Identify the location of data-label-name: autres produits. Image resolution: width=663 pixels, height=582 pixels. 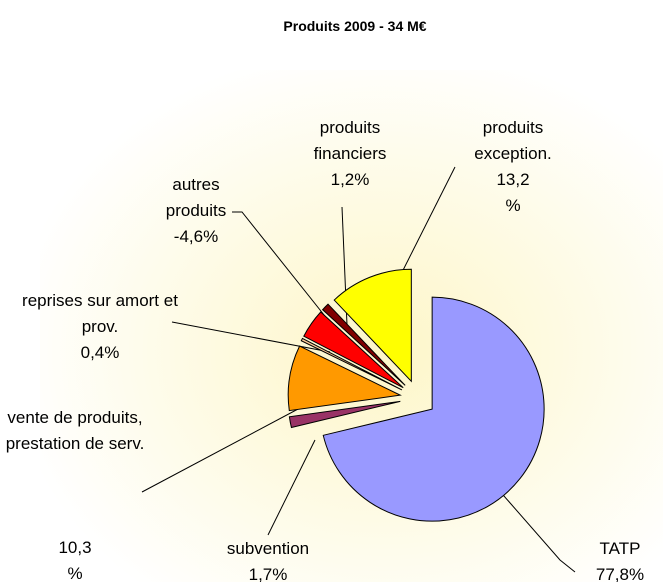
(196, 197).